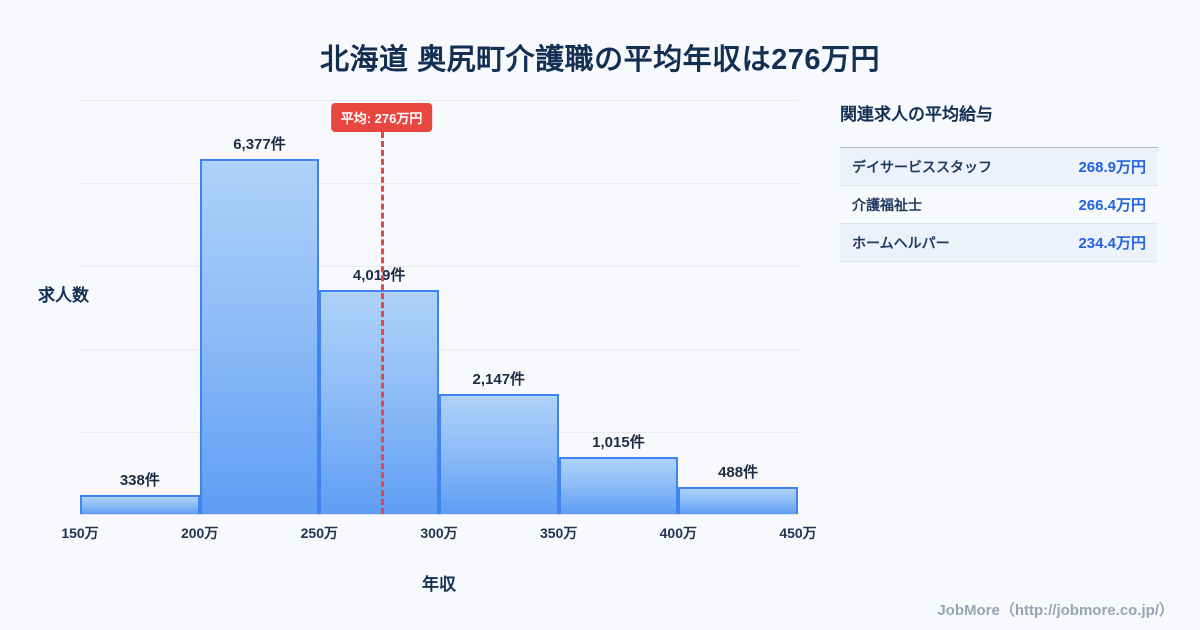 The image size is (1200, 630). What do you see at coordinates (618, 442) in the screenshot?
I see `bar-value-label: 1,015件` at bounding box center [618, 442].